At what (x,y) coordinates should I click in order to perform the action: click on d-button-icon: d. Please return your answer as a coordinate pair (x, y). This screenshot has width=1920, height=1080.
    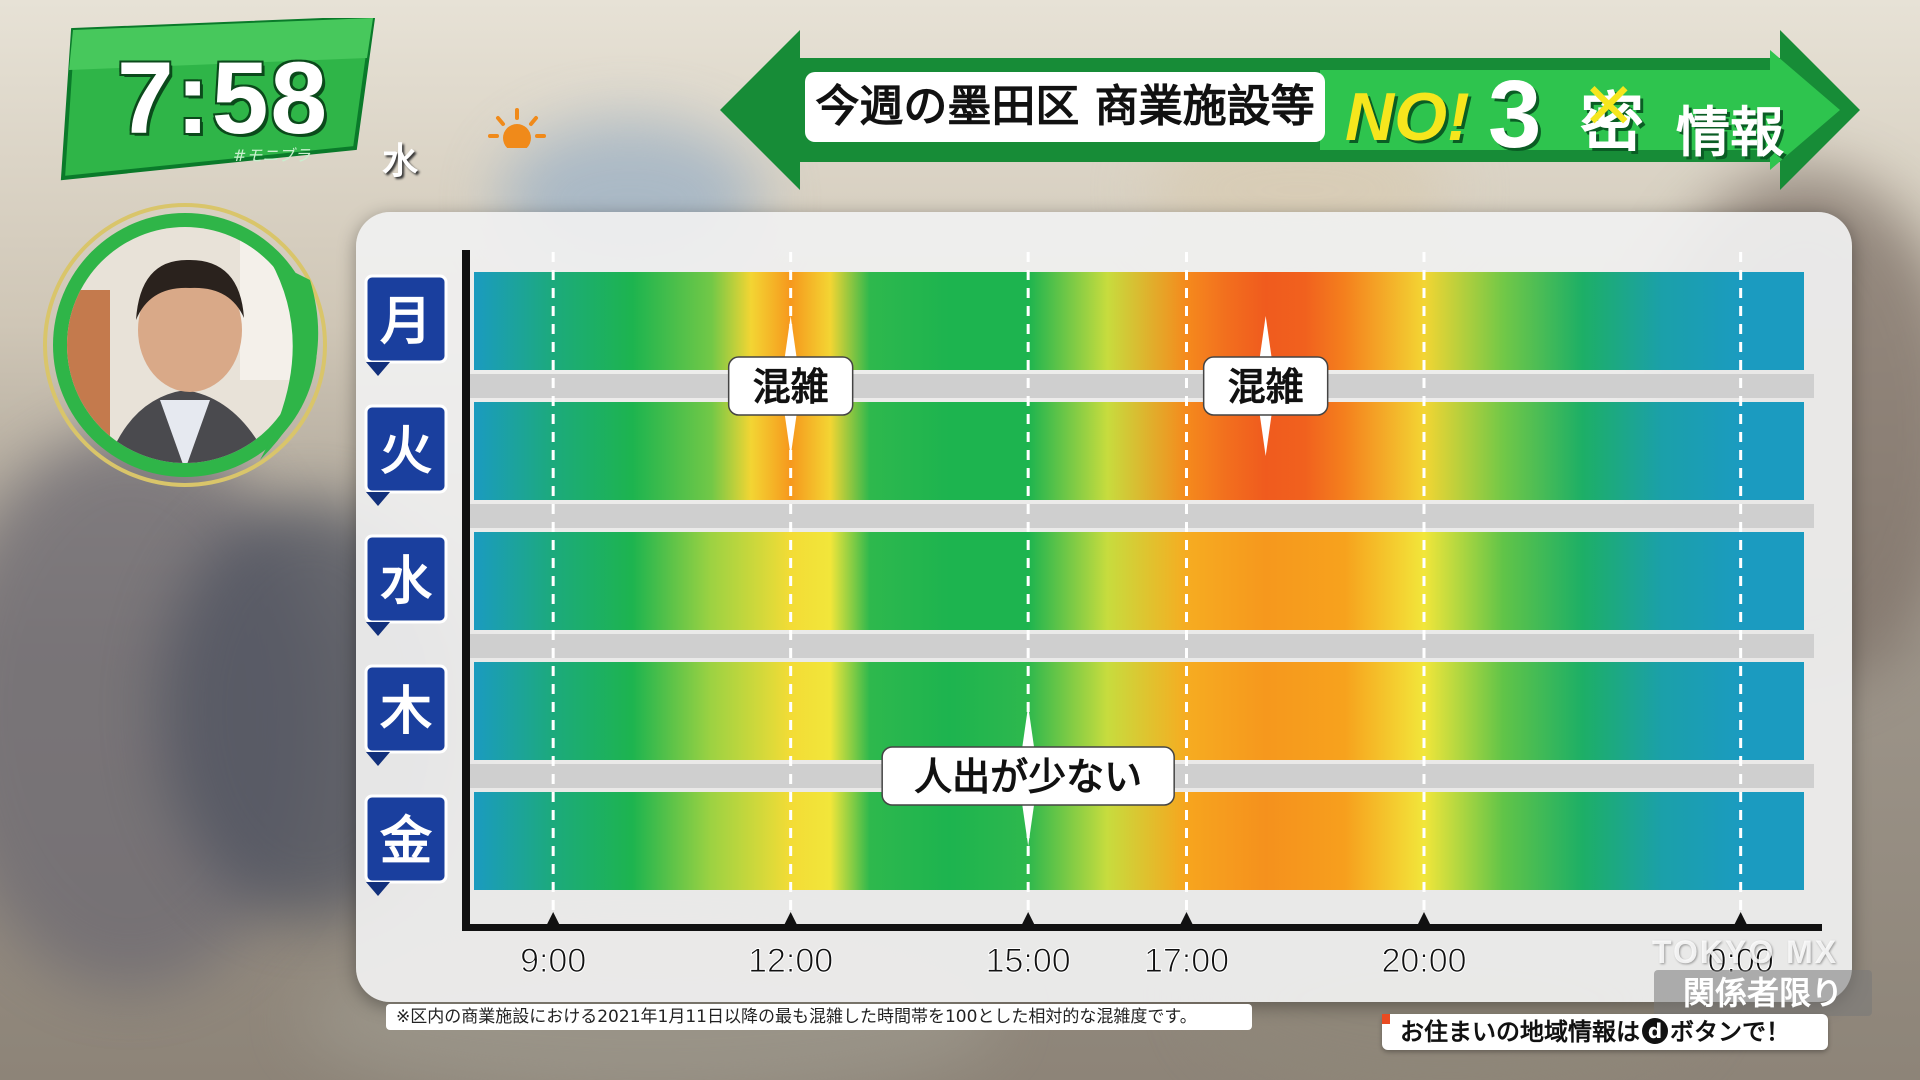
    Looking at the image, I should click on (1655, 1031).